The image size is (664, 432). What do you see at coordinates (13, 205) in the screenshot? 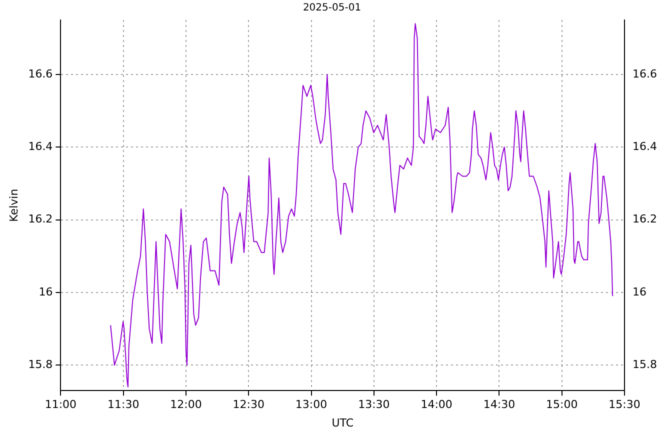
I see `y-axis-title: Kelvin` at bounding box center [13, 205].